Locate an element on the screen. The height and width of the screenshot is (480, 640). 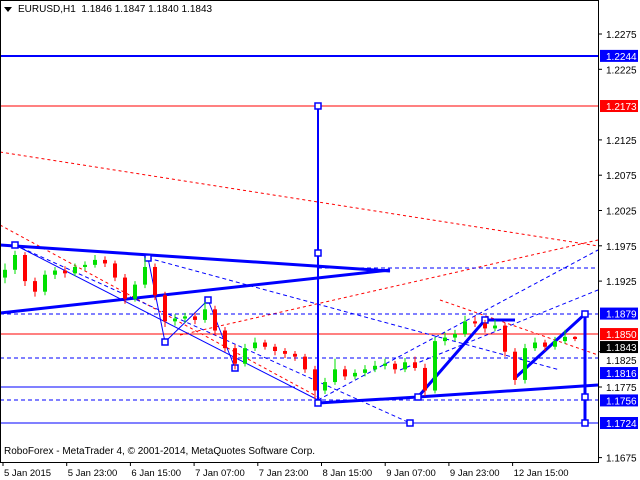
x-tick-label: 9 Jan 23:00 is located at coordinates (475, 473).